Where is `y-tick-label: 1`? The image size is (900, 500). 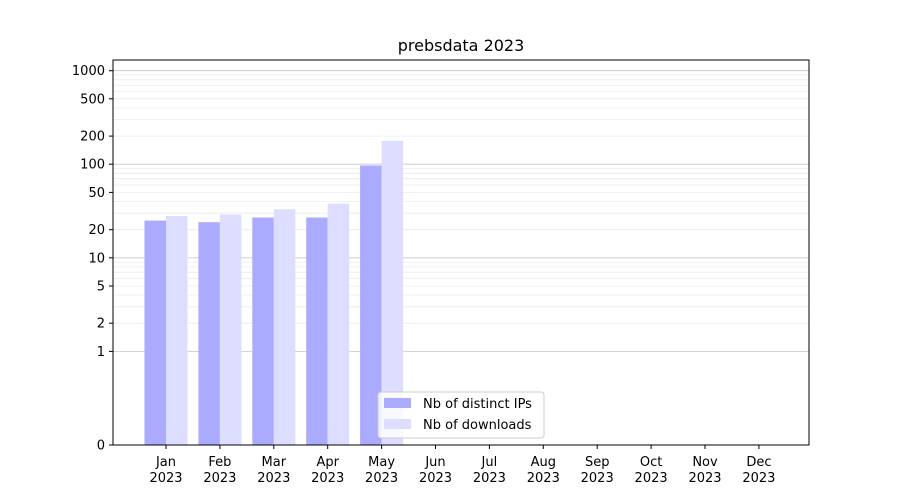 y-tick-label: 1 is located at coordinates (101, 352).